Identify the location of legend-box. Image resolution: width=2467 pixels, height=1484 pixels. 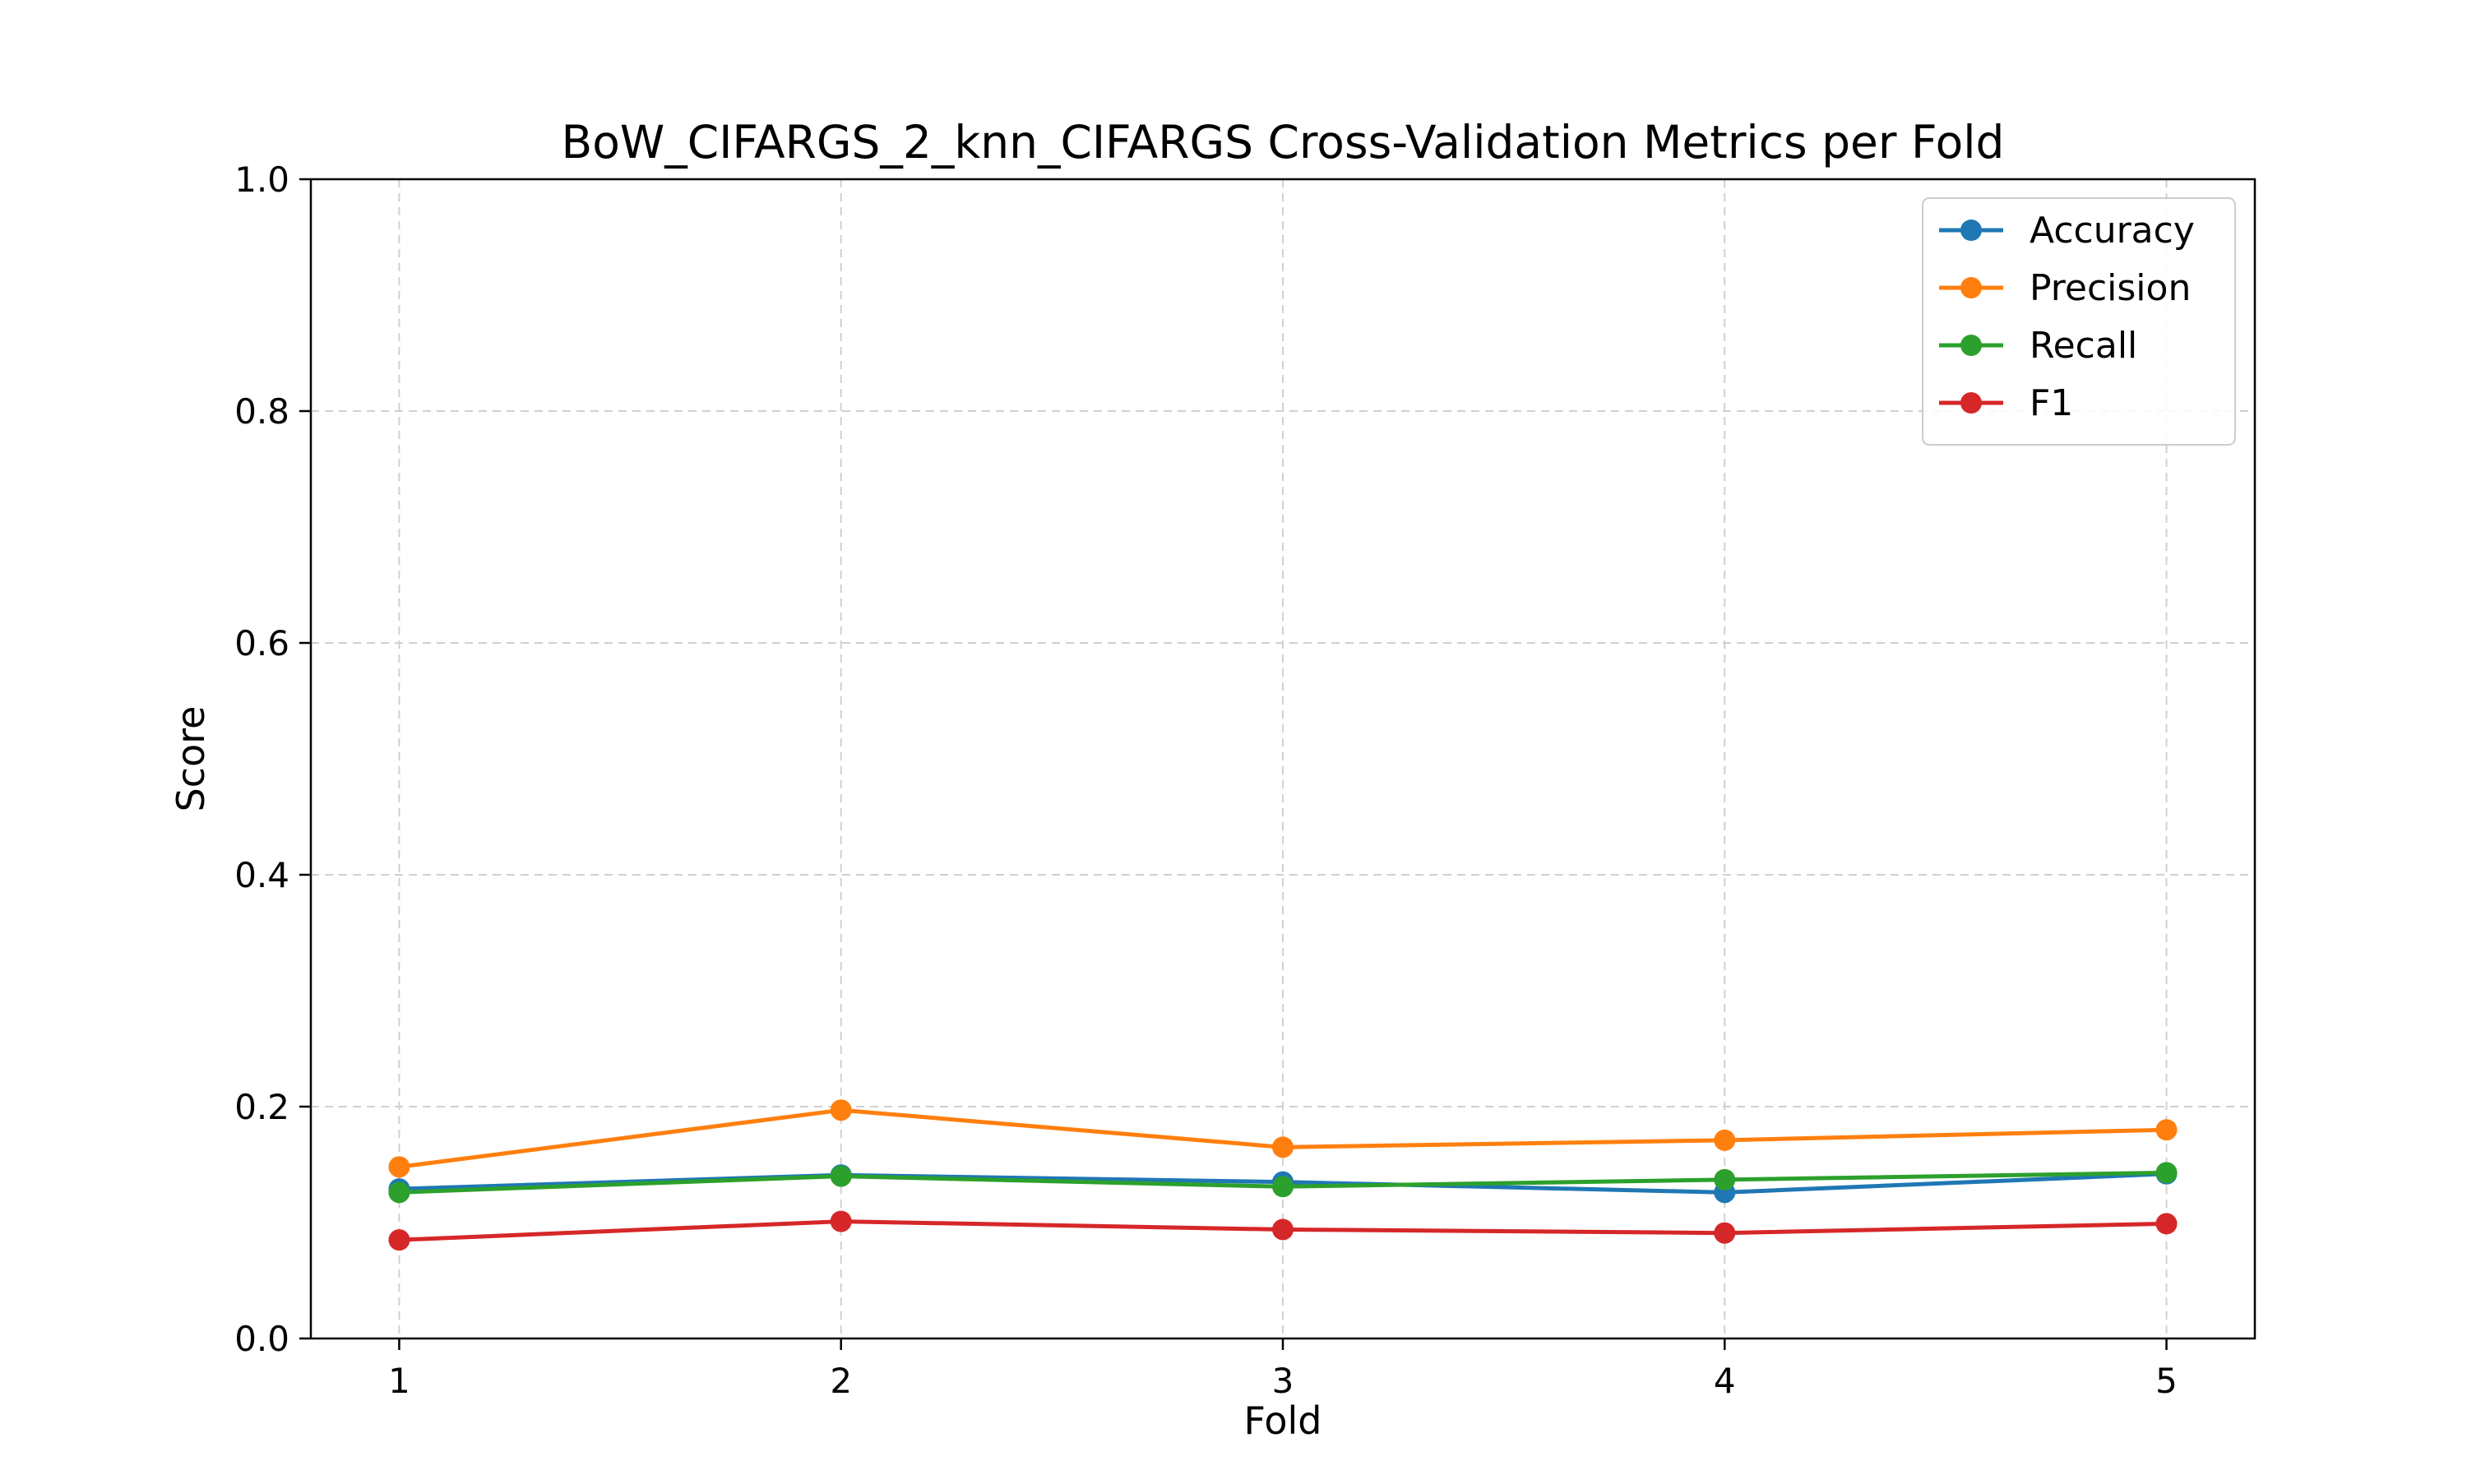
(2079, 321).